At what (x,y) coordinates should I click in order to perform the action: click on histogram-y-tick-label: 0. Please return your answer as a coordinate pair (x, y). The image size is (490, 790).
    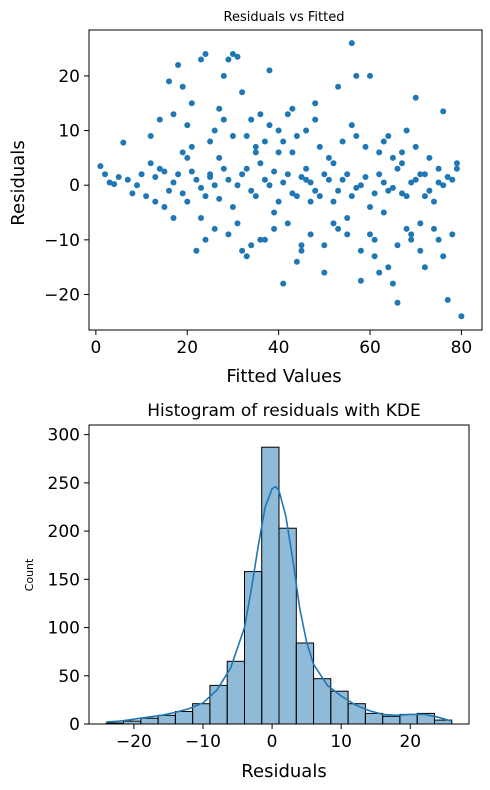
    Looking at the image, I should click on (74, 725).